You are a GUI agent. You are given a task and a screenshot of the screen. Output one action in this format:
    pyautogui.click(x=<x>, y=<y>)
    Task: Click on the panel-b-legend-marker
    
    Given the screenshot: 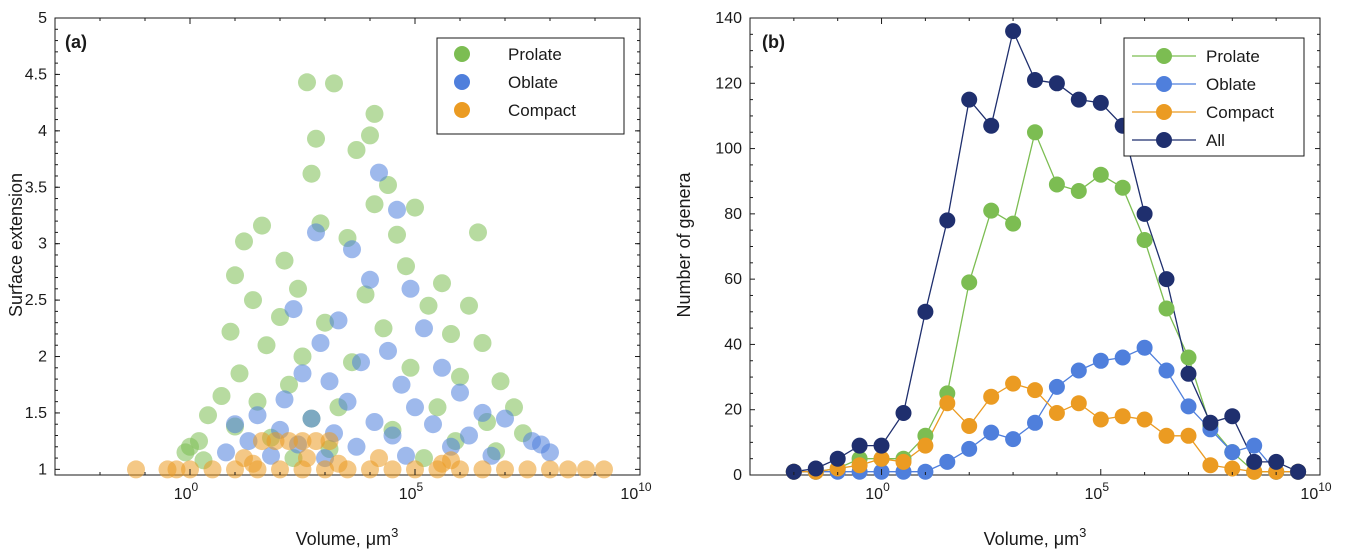 What is the action you would take?
    pyautogui.click(x=1164, y=84)
    